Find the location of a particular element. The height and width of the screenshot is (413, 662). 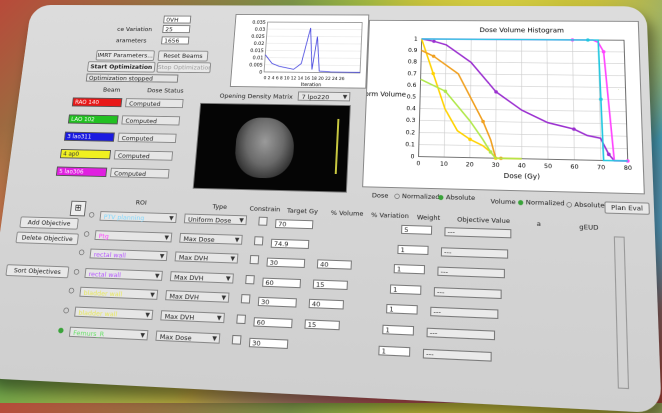

beam-dose-status: Computed is located at coordinates (150, 120).